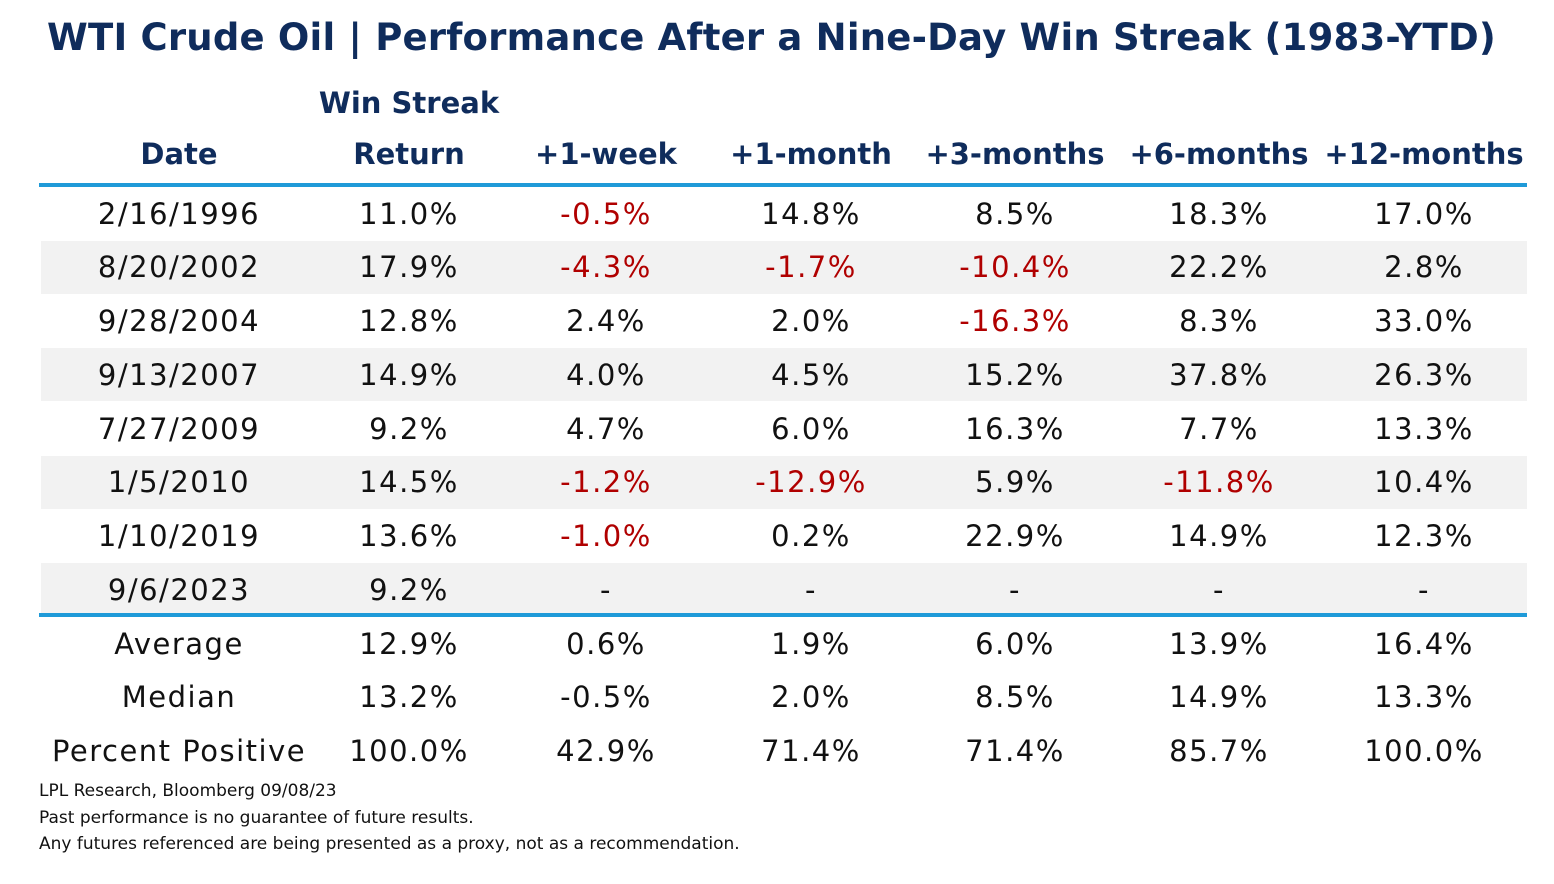  I want to click on table-row: 9/28/2004 12.8% 2.4% 2.0% -16.3% 8.3% 33.0%, so click(784, 321).